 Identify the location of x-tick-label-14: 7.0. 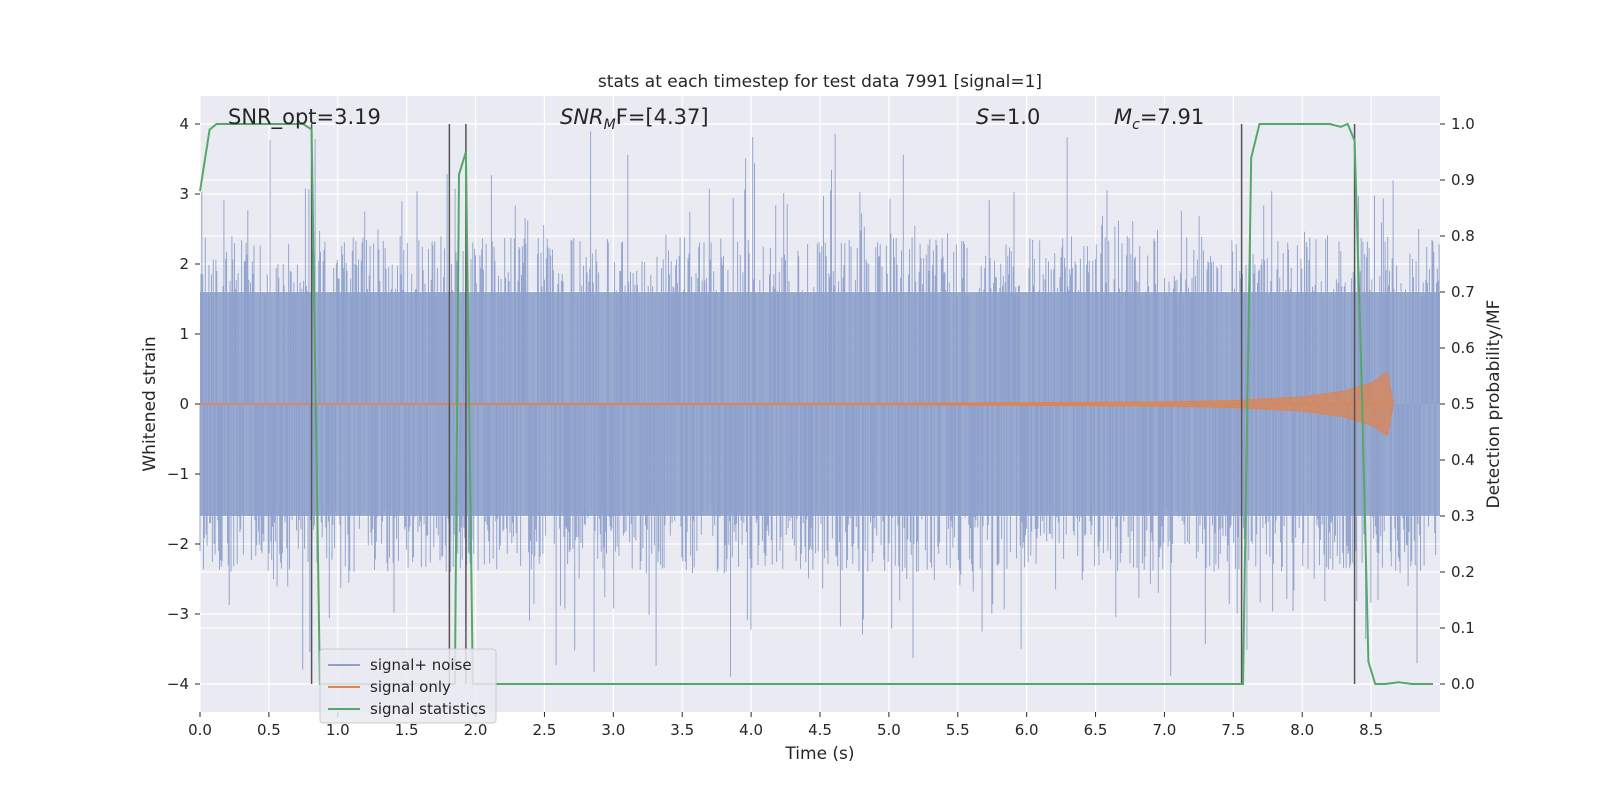
(1165, 730).